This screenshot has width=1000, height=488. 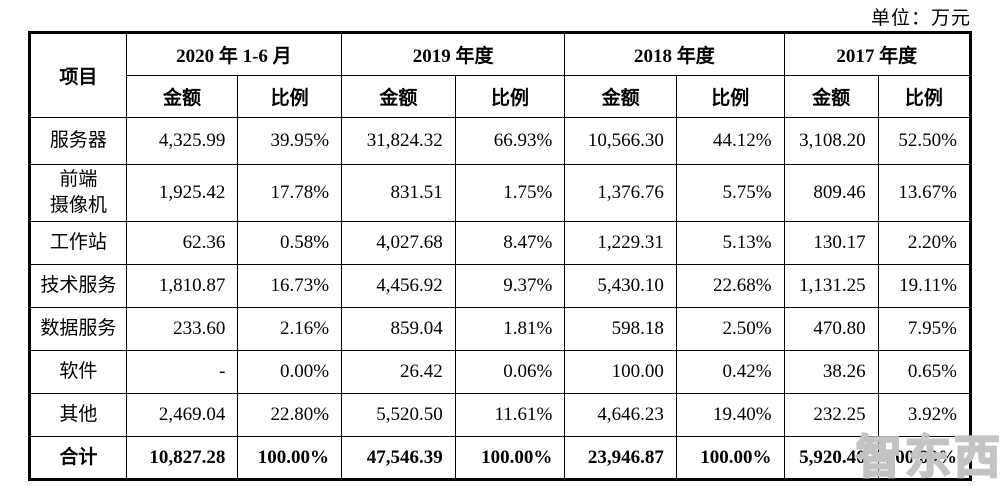 What do you see at coordinates (290, 243) in the screenshot?
I see `cell-ratio: 0.58%` at bounding box center [290, 243].